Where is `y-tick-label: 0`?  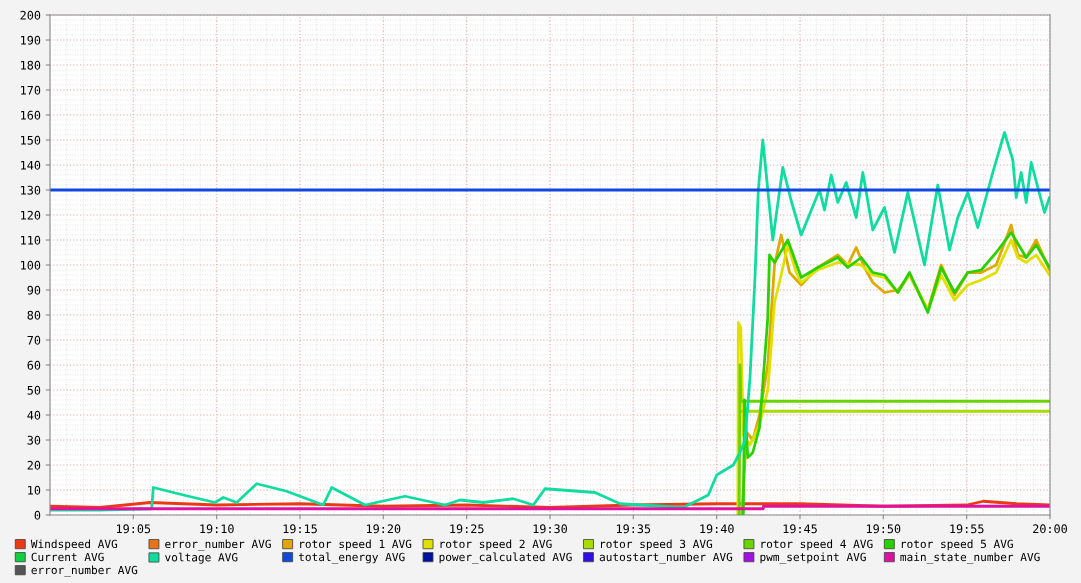 y-tick-label: 0 is located at coordinates (37, 515).